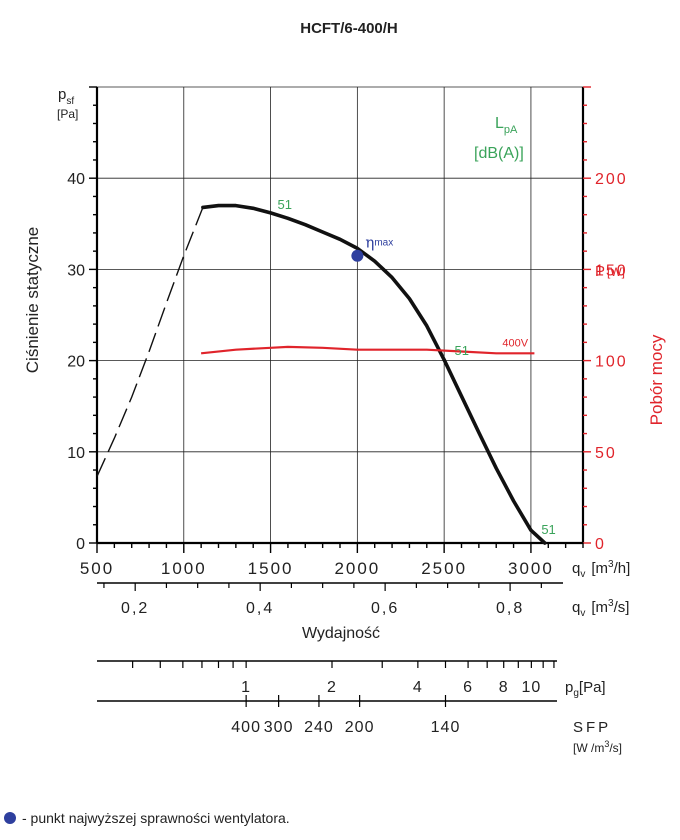  I want to click on y-axis-right-label: Pobór mocy, so click(656, 379).